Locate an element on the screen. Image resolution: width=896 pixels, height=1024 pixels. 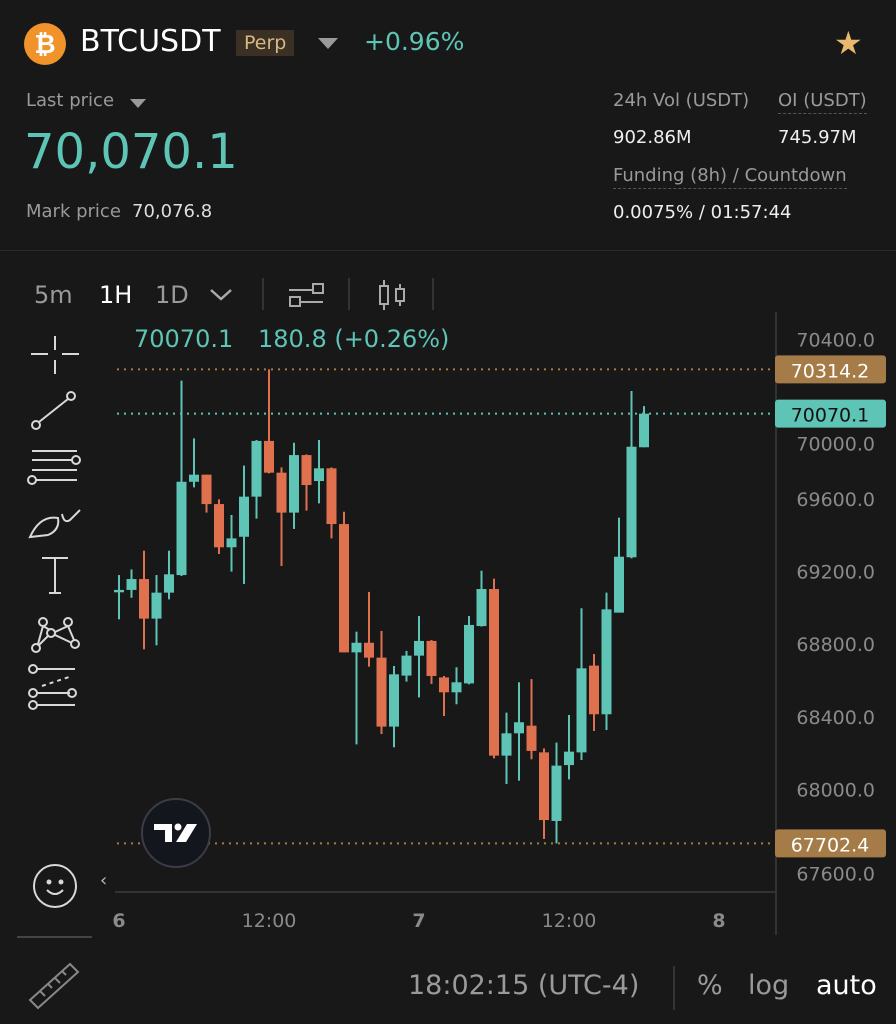
bitcoin-icon: ₿ is located at coordinates (45, 44).